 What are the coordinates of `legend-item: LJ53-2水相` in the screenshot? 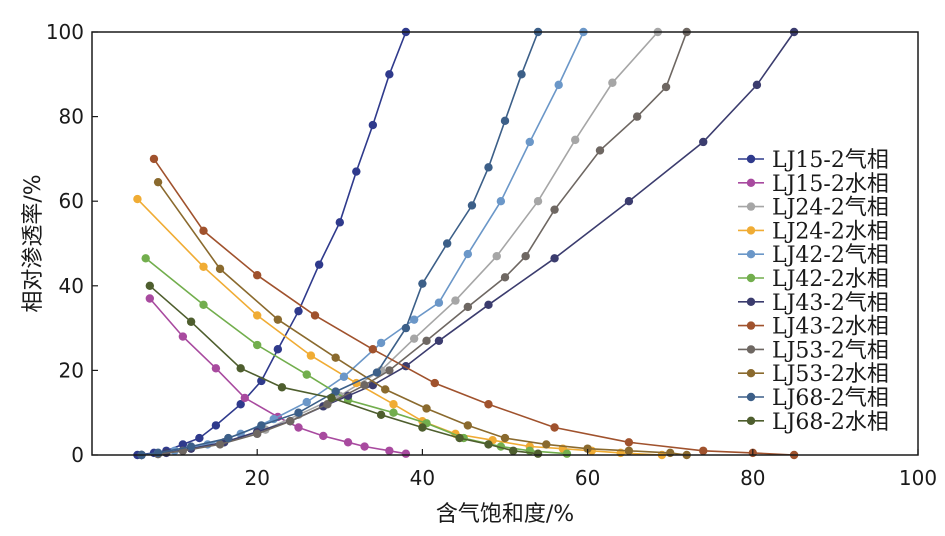 It's located at (813, 374).